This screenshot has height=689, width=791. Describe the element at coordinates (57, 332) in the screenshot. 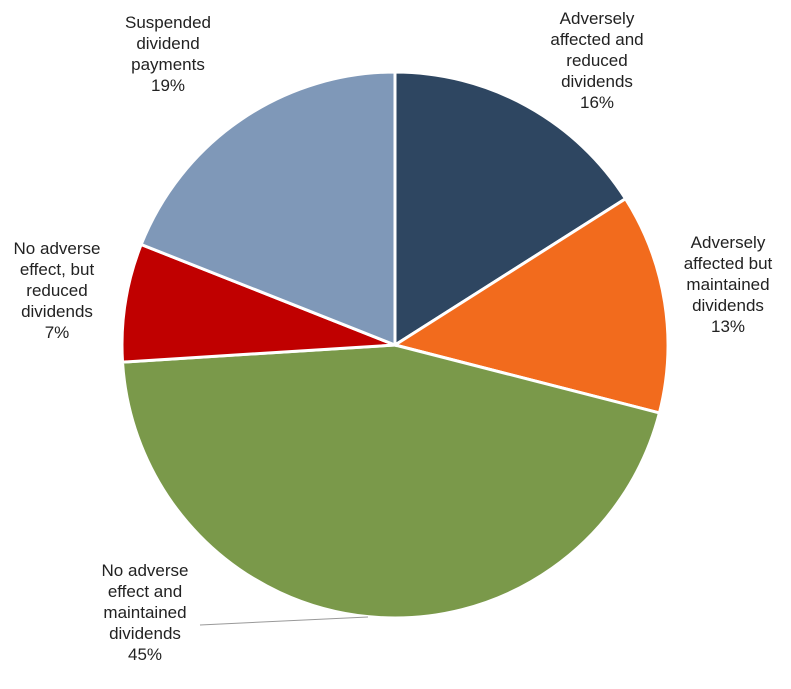

I see `value-label: 7%` at that location.